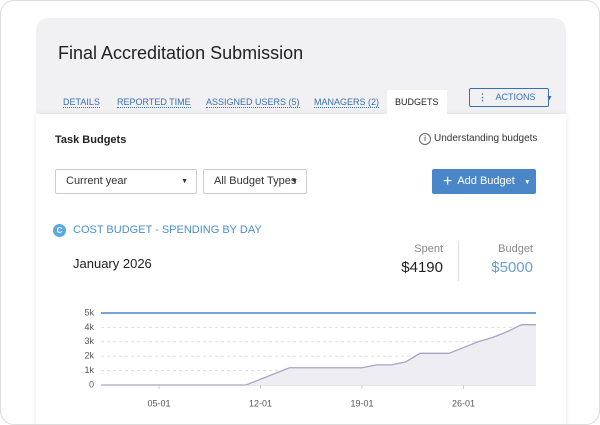 This screenshot has height=425, width=600. What do you see at coordinates (417, 102) in the screenshot?
I see `tab: BUDGETS` at bounding box center [417, 102].